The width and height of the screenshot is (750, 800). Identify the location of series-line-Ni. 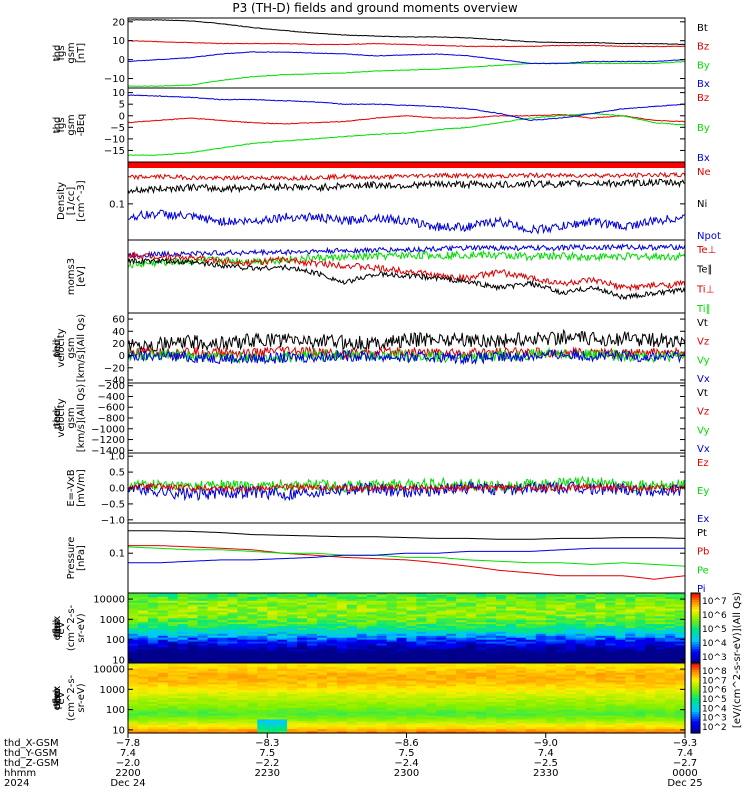
(406, 186).